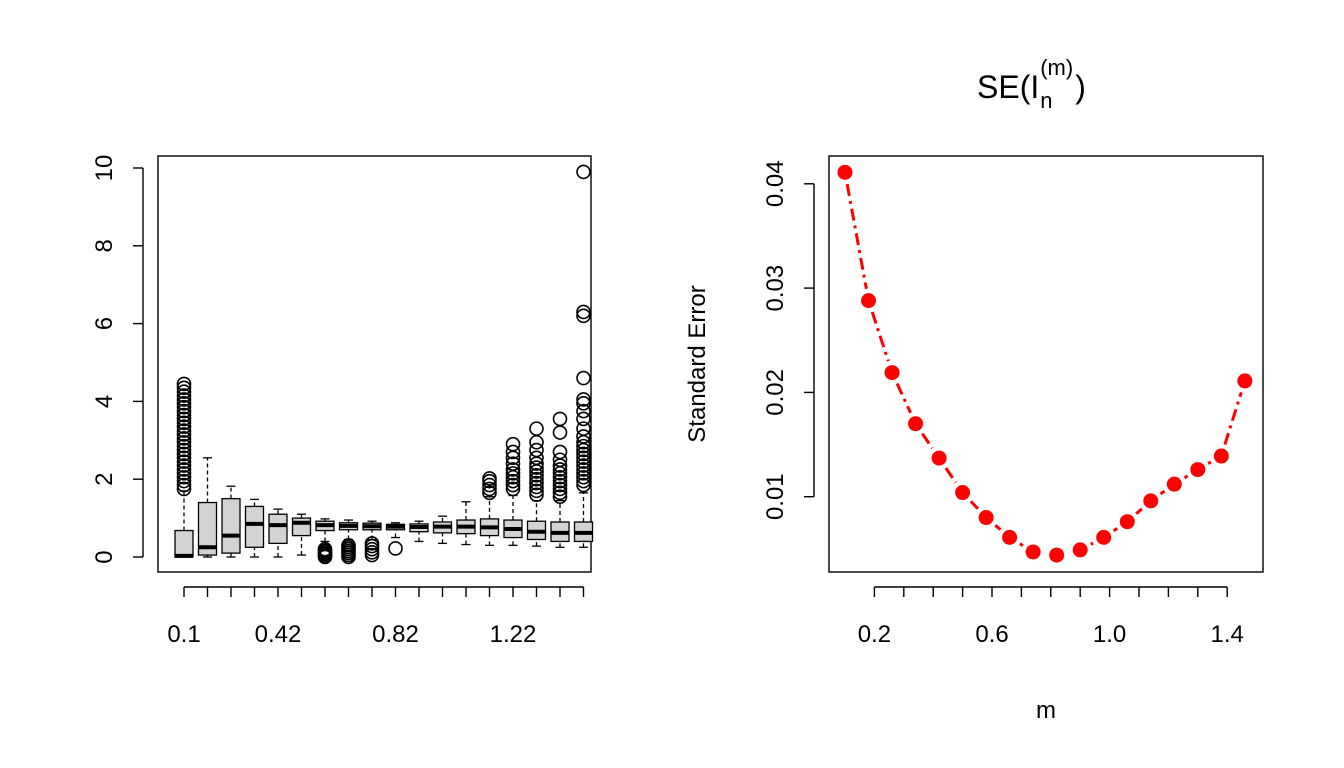 The height and width of the screenshot is (768, 1344). What do you see at coordinates (104, 168) in the screenshot?
I see `boxplot-y-tick-label: 10` at bounding box center [104, 168].